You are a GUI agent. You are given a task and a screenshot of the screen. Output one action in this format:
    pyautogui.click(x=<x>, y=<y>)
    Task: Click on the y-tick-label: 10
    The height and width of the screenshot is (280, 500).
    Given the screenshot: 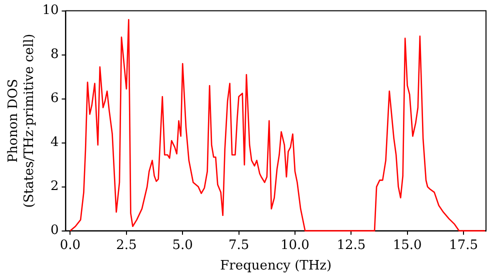 What is the action you would take?
    pyautogui.click(x=50, y=10)
    